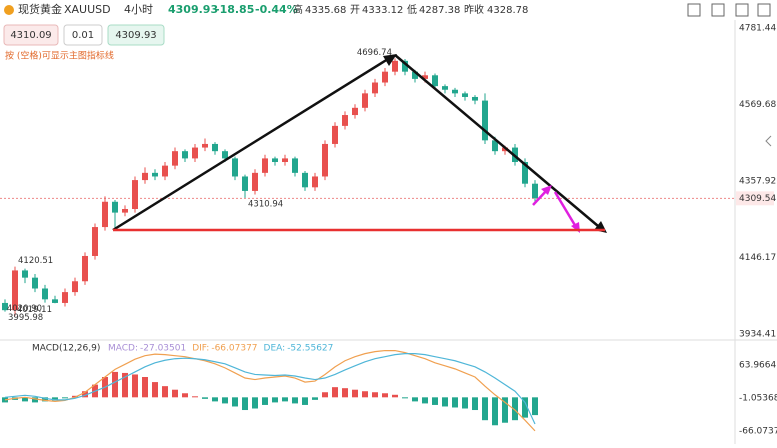 This screenshot has height=448, width=777. What do you see at coordinates (270, 389) in the screenshot?
I see `macd-line` at bounding box center [270, 389].